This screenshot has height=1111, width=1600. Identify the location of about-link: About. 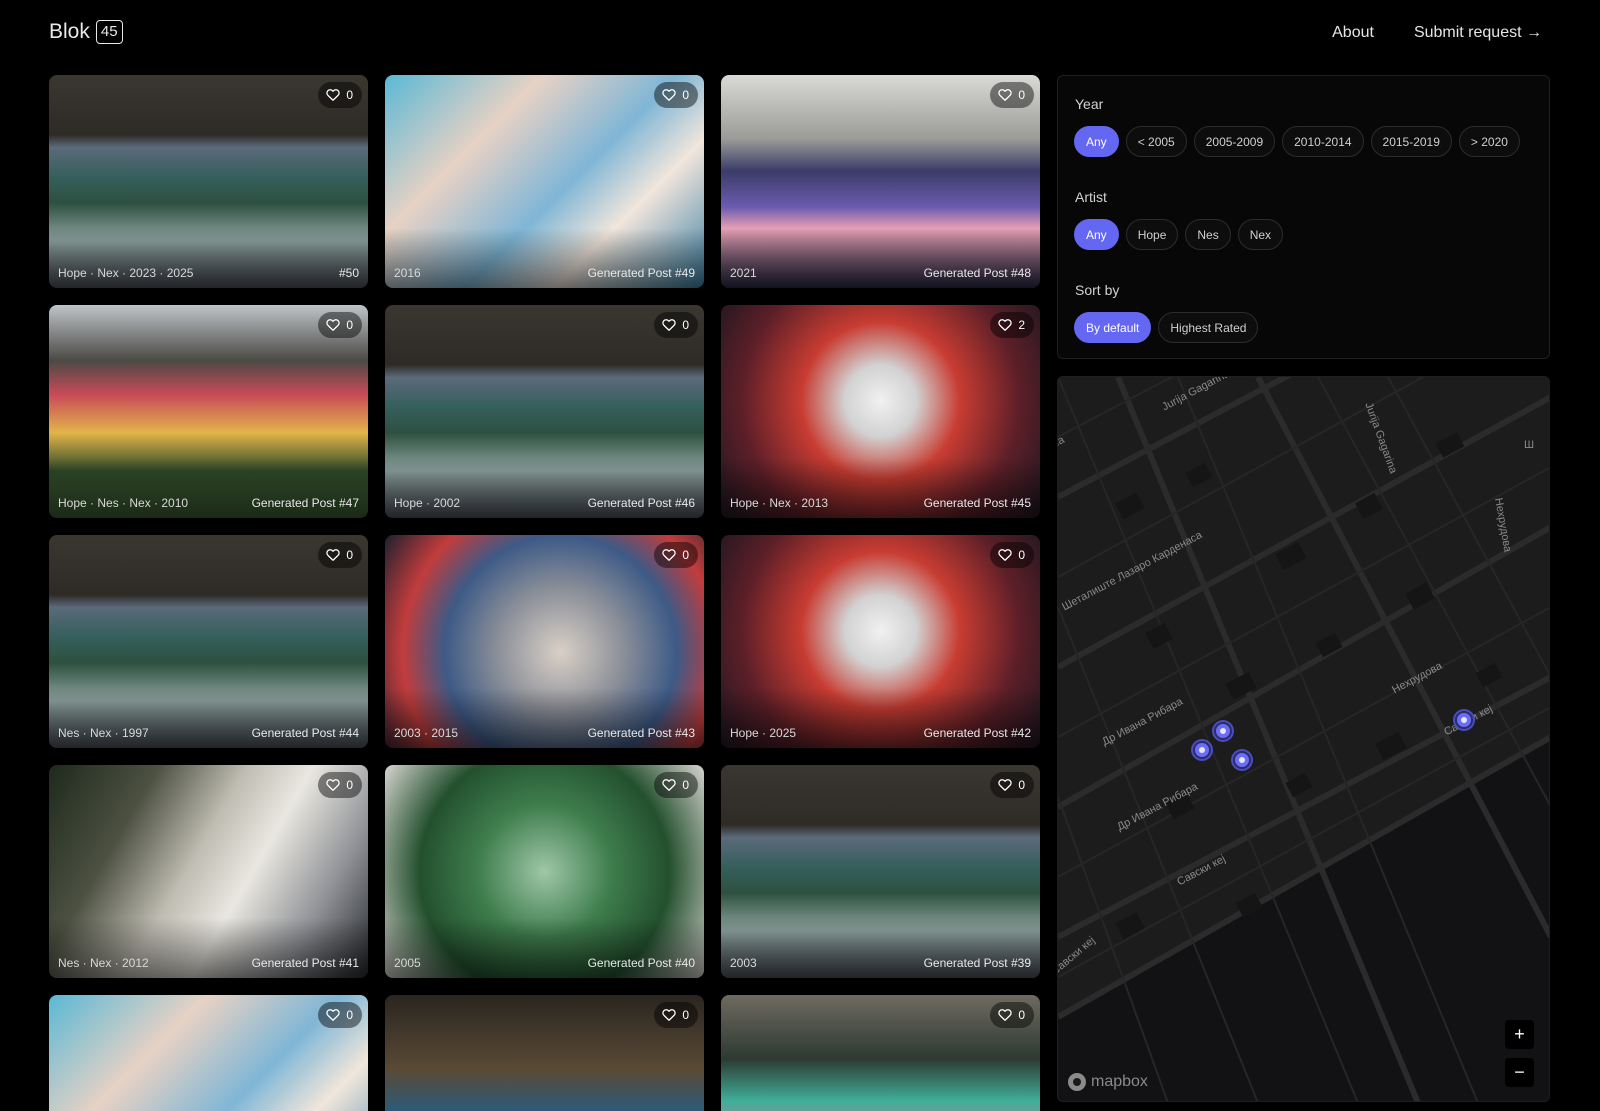
(1353, 32).